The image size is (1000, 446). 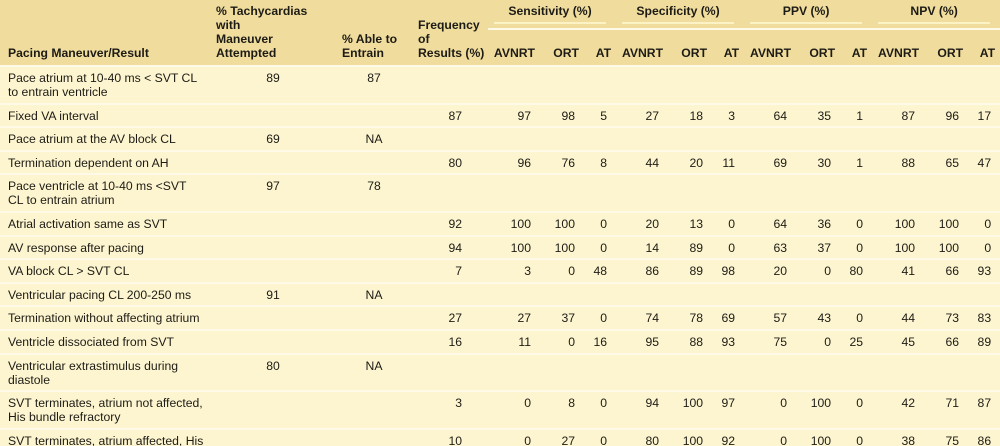 What do you see at coordinates (450, 270) in the screenshot?
I see `cell-frequency: 7` at bounding box center [450, 270].